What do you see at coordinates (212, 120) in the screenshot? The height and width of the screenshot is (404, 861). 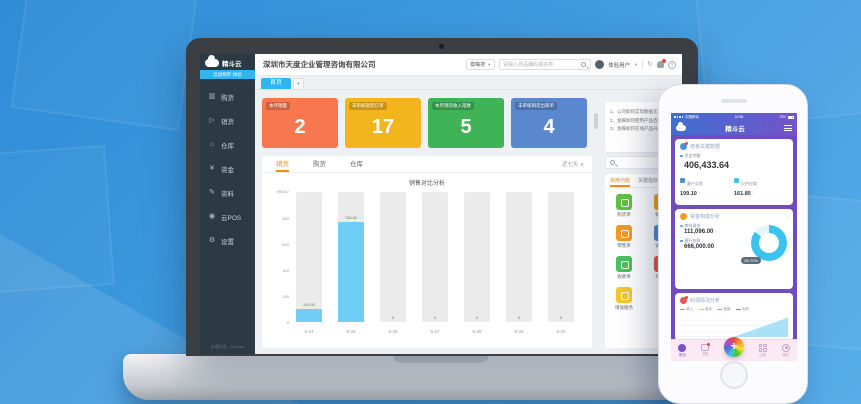 I see `truck-icon: ▷` at bounding box center [212, 120].